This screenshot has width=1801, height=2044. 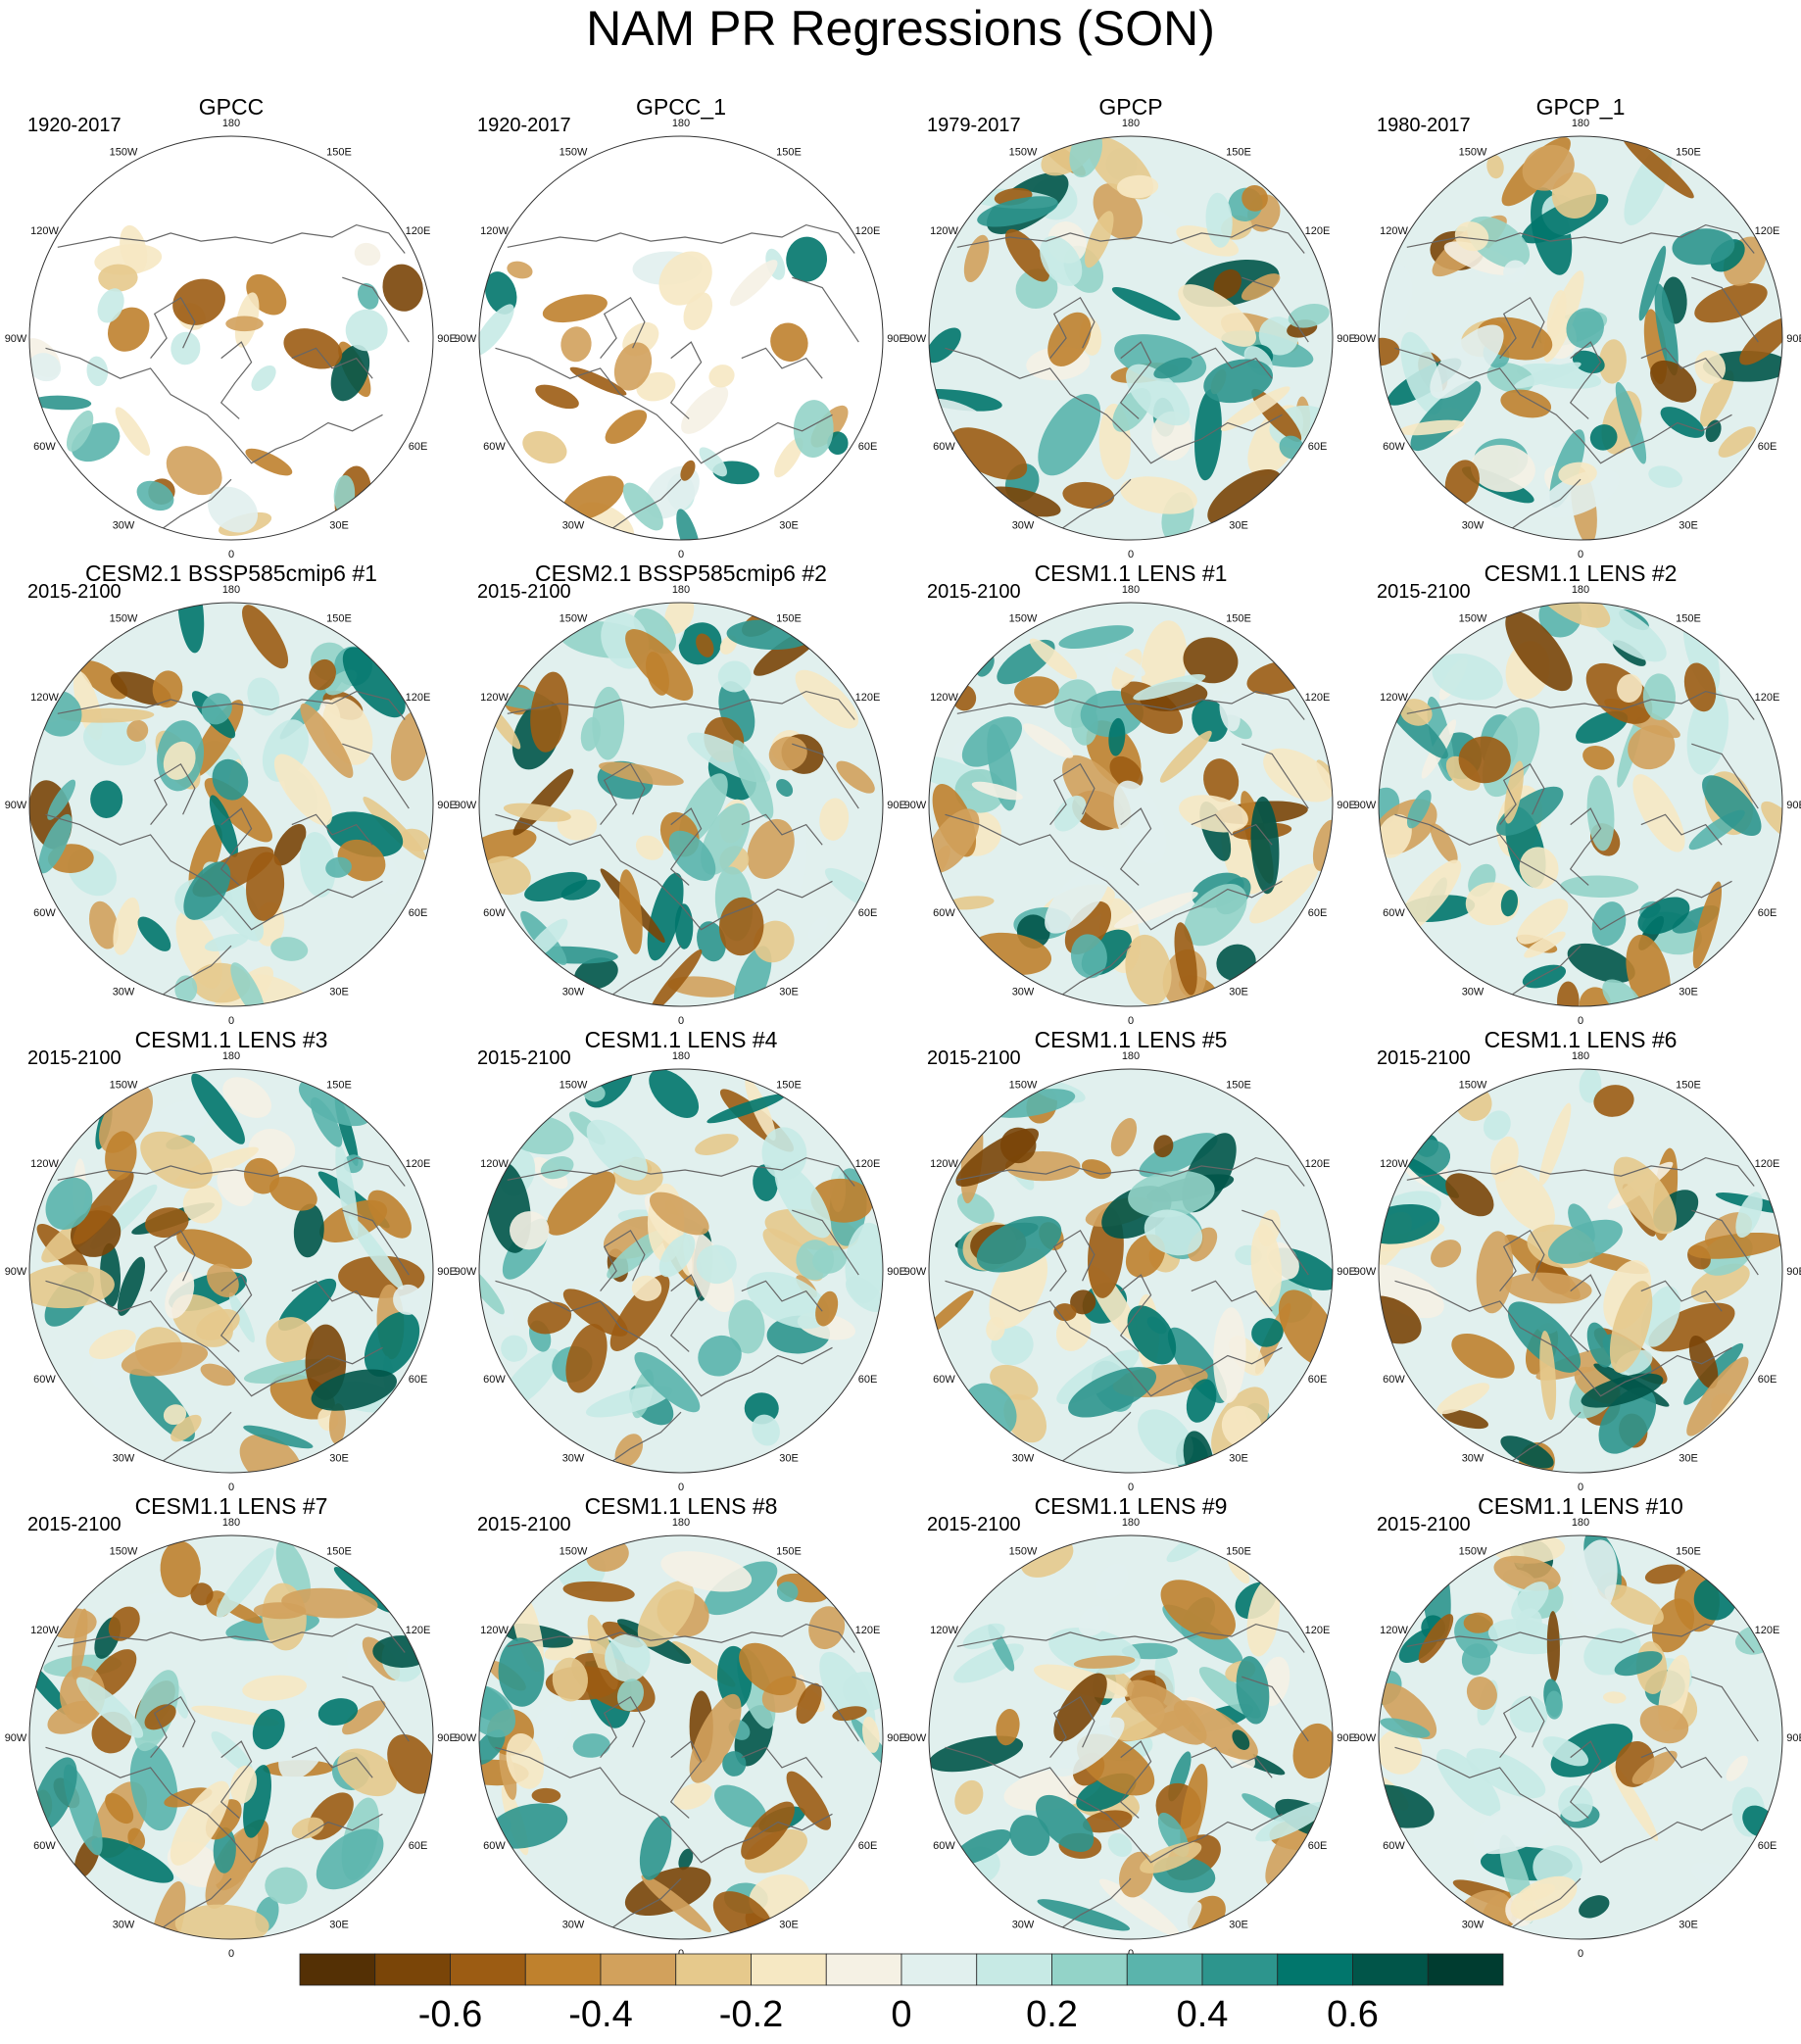 What do you see at coordinates (1365, 339) in the screenshot?
I see `longitude-label: 90W` at bounding box center [1365, 339].